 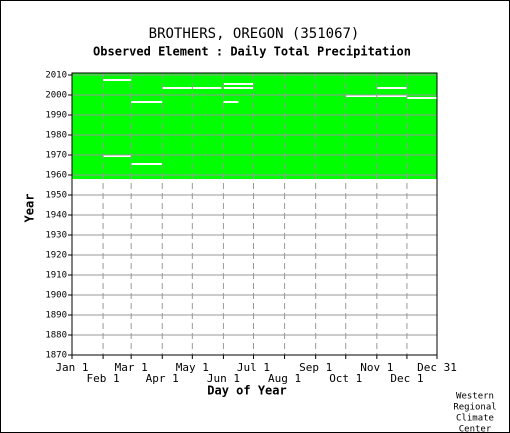 What do you see at coordinates (475, 419) in the screenshot?
I see `credit: Climate` at bounding box center [475, 419].